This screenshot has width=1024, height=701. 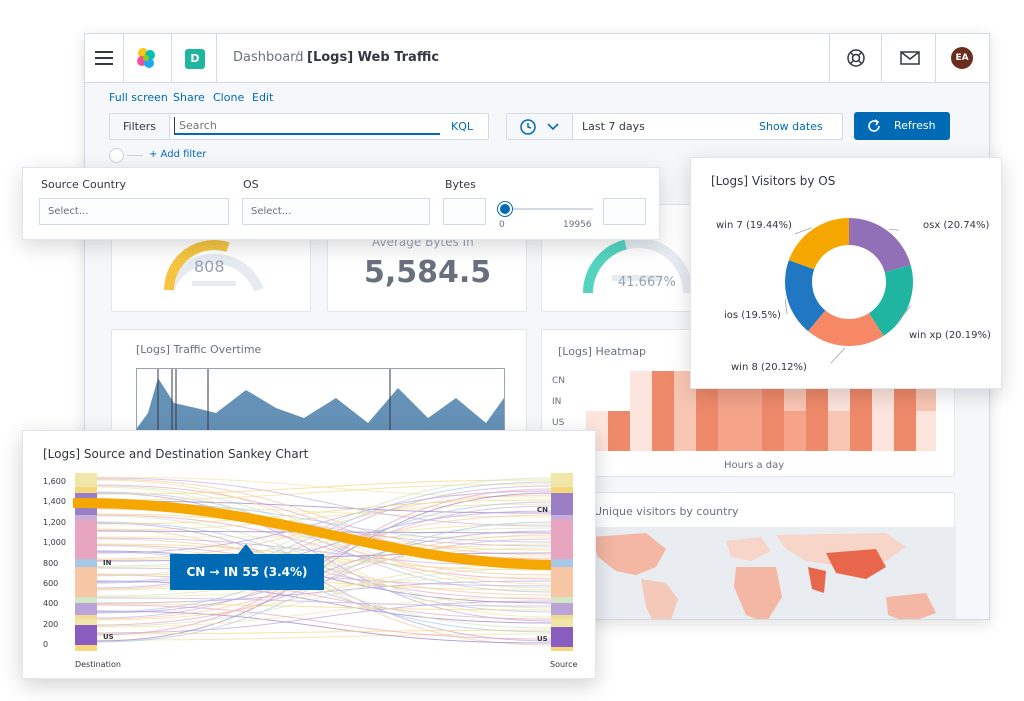 What do you see at coordinates (51, 624) in the screenshot?
I see `sankey-y-tick: 200` at bounding box center [51, 624].